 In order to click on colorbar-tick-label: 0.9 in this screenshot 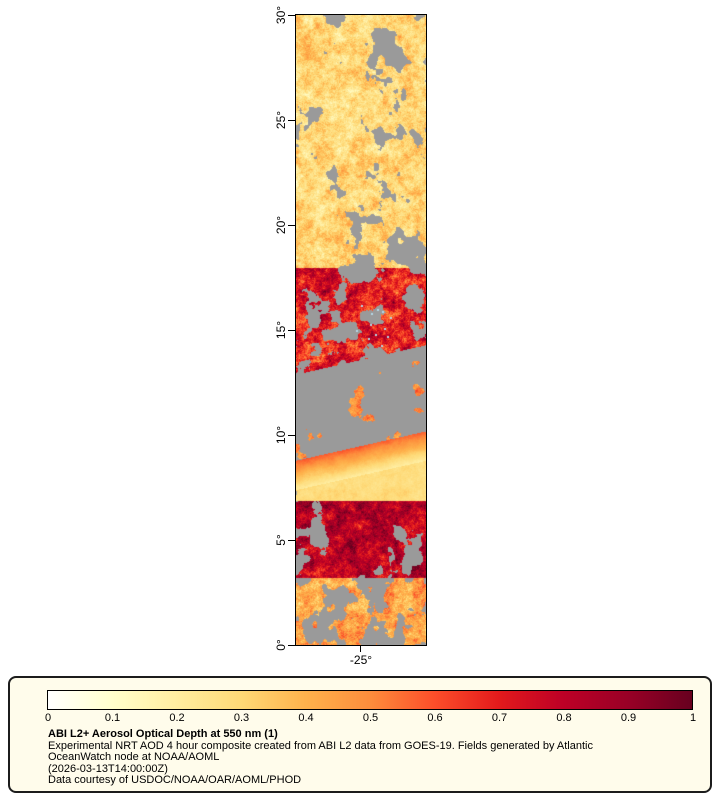, I will do `click(628, 718)`.